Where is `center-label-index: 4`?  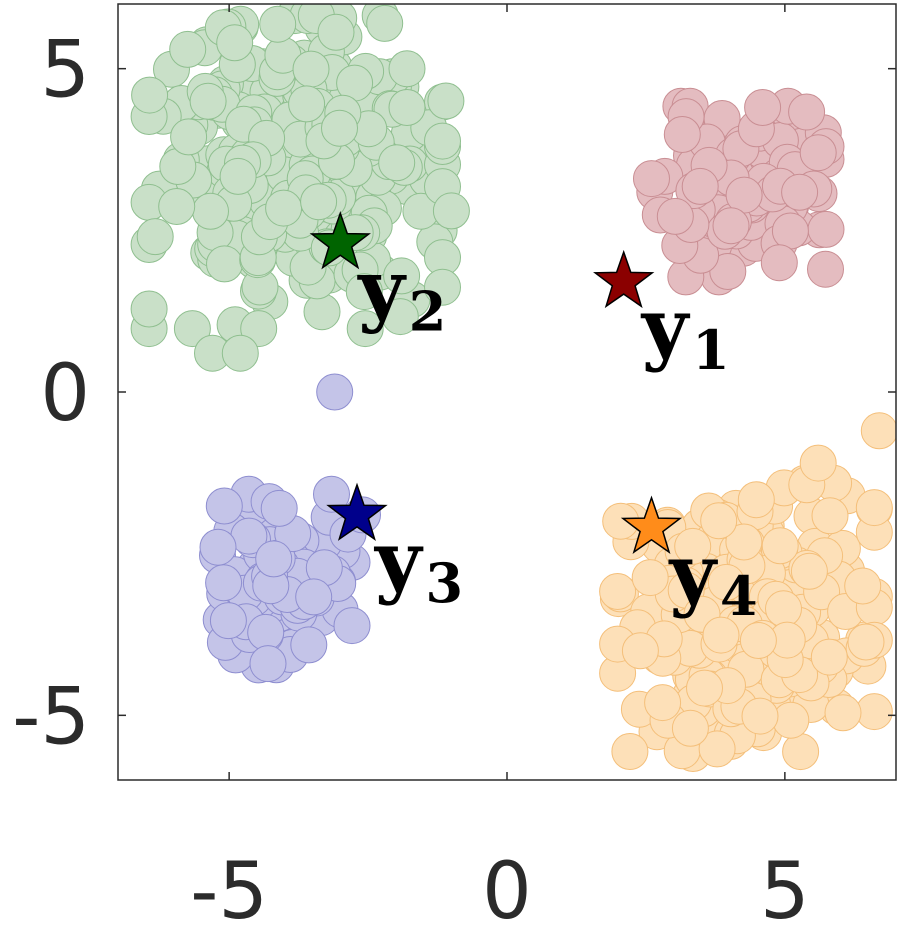 center-label-index: 4 is located at coordinates (739, 596).